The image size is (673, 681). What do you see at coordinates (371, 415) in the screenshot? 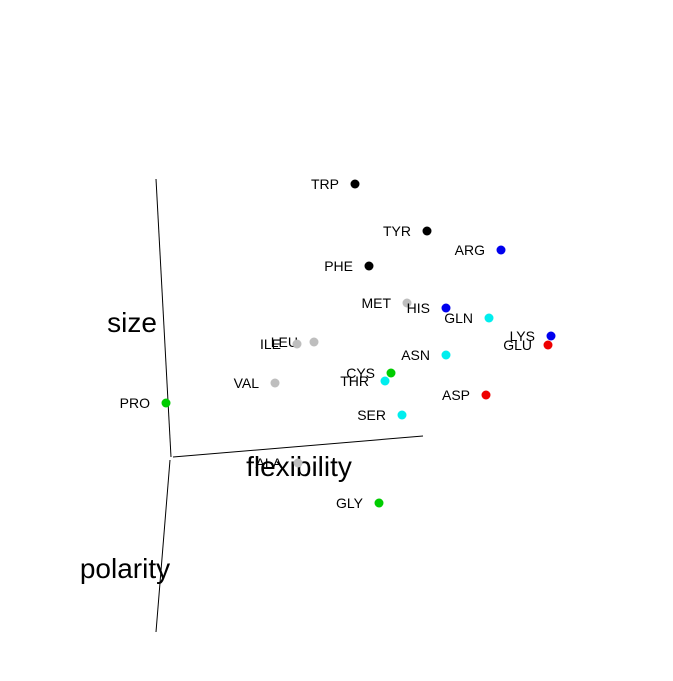
I see `point-label-ser: SER` at bounding box center [371, 415].